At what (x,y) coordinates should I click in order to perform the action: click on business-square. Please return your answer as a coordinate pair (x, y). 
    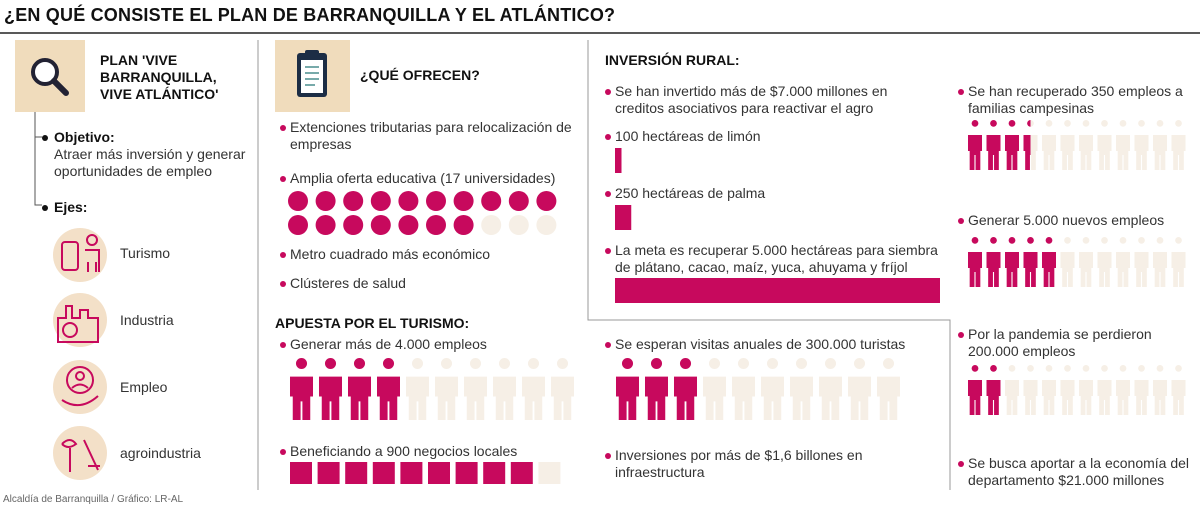
    Looking at the image, I should click on (383, 473).